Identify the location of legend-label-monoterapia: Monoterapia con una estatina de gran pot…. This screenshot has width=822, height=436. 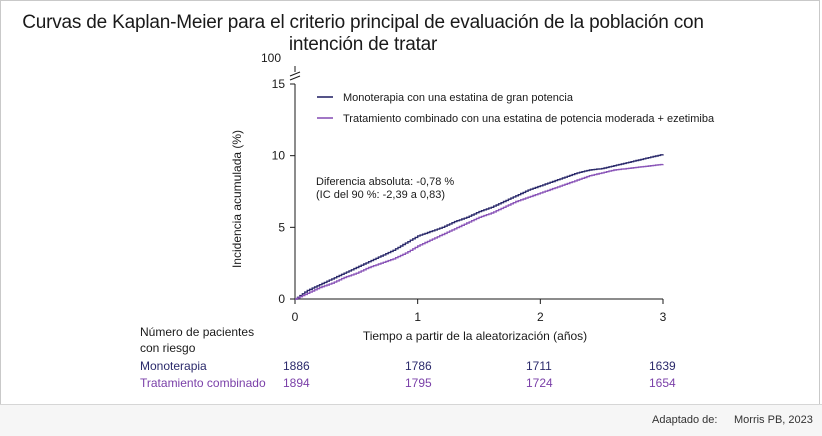
(458, 98).